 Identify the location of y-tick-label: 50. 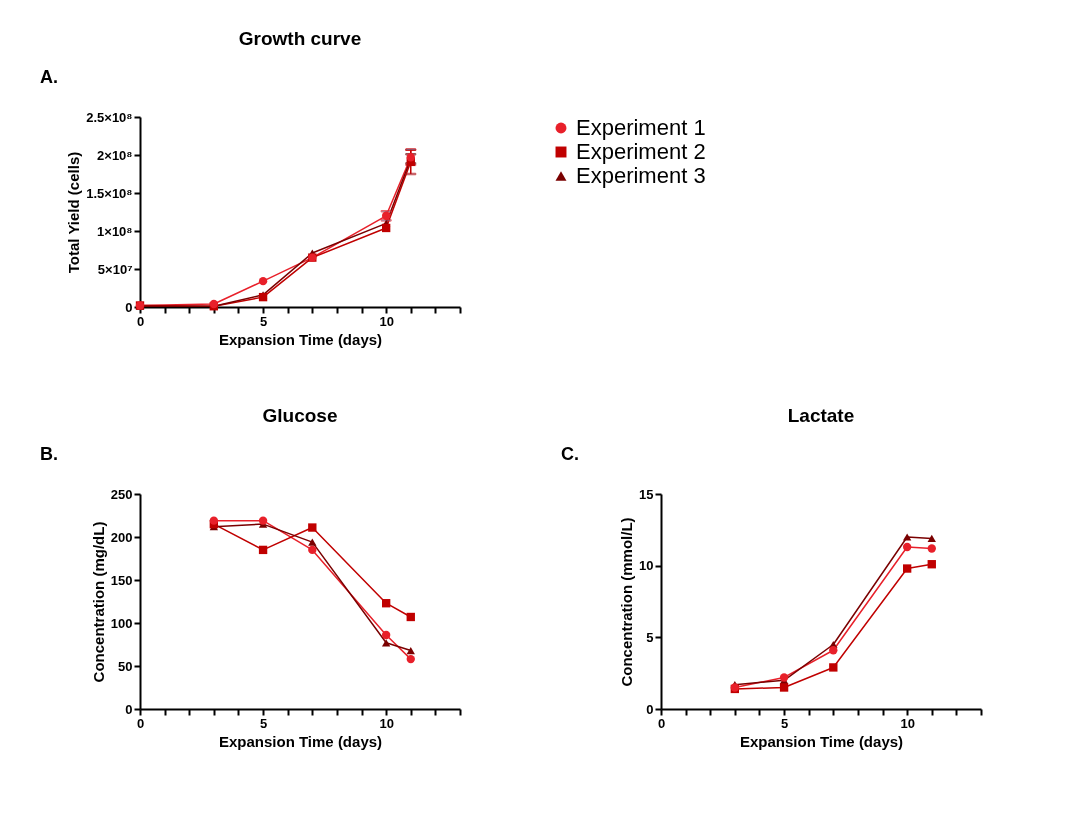
(125, 666).